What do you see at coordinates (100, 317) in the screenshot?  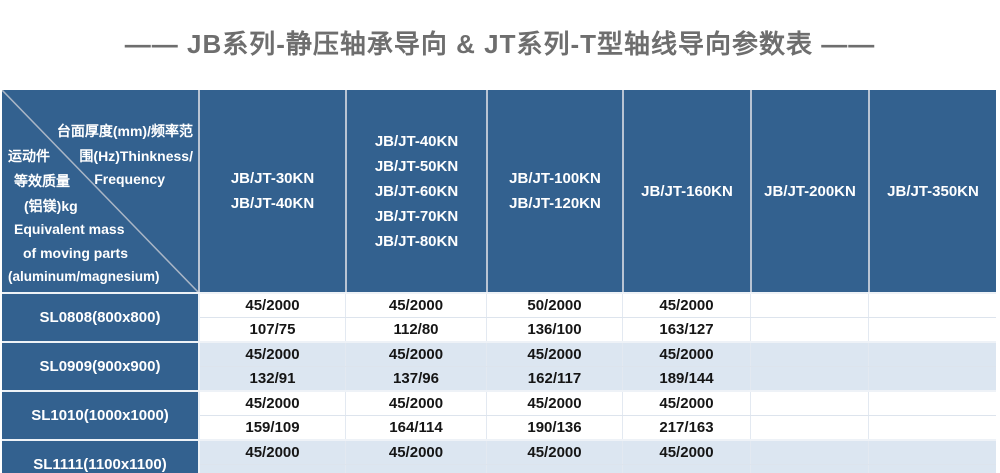 I see `model-cell: SL0808(800x800)` at bounding box center [100, 317].